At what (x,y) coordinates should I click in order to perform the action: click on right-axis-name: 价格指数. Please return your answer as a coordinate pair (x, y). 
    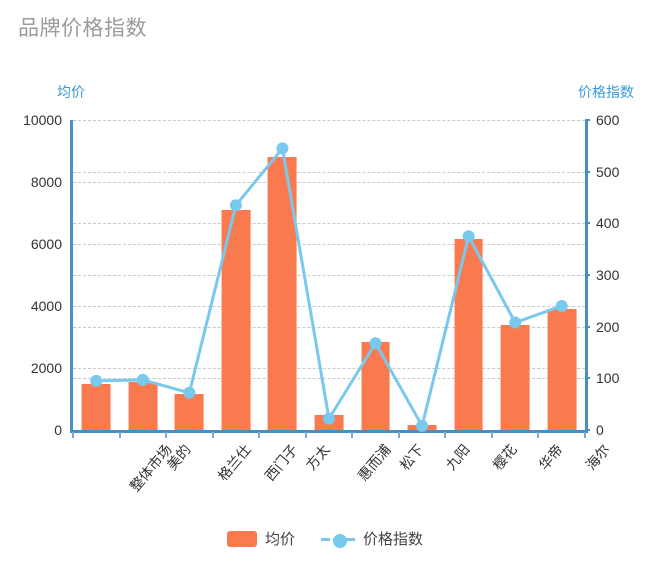
    Looking at the image, I should click on (606, 92).